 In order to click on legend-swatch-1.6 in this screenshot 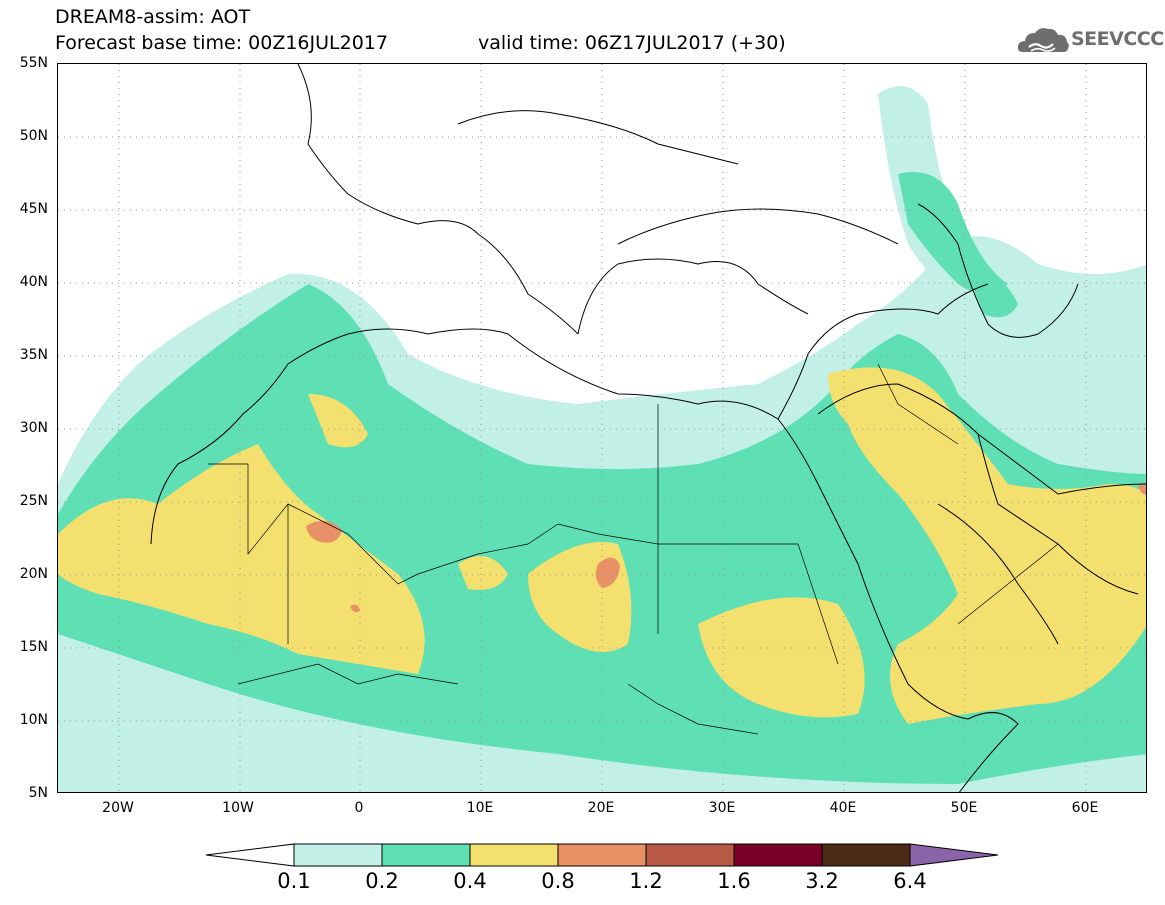, I will do `click(778, 855)`.